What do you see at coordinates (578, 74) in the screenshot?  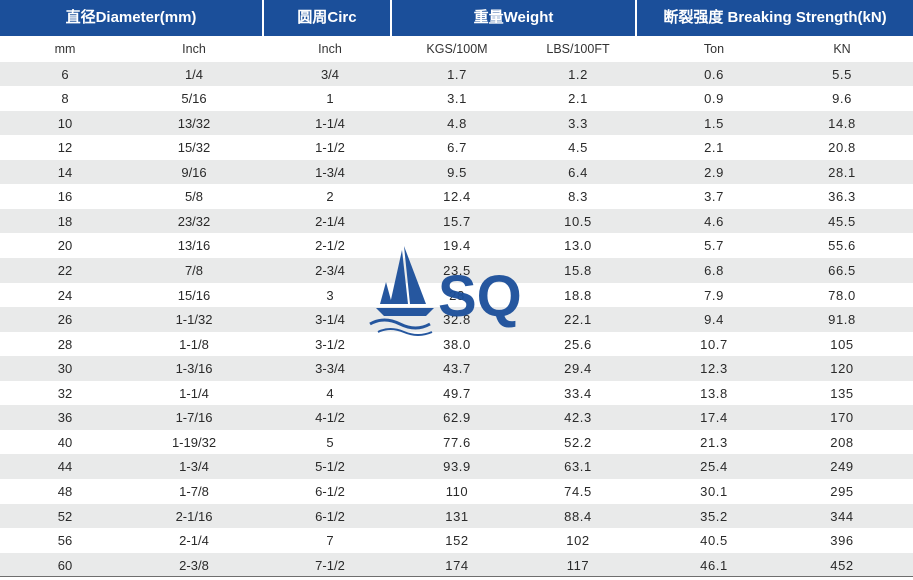 I see `weight-lbs-cell: 1.2` at bounding box center [578, 74].